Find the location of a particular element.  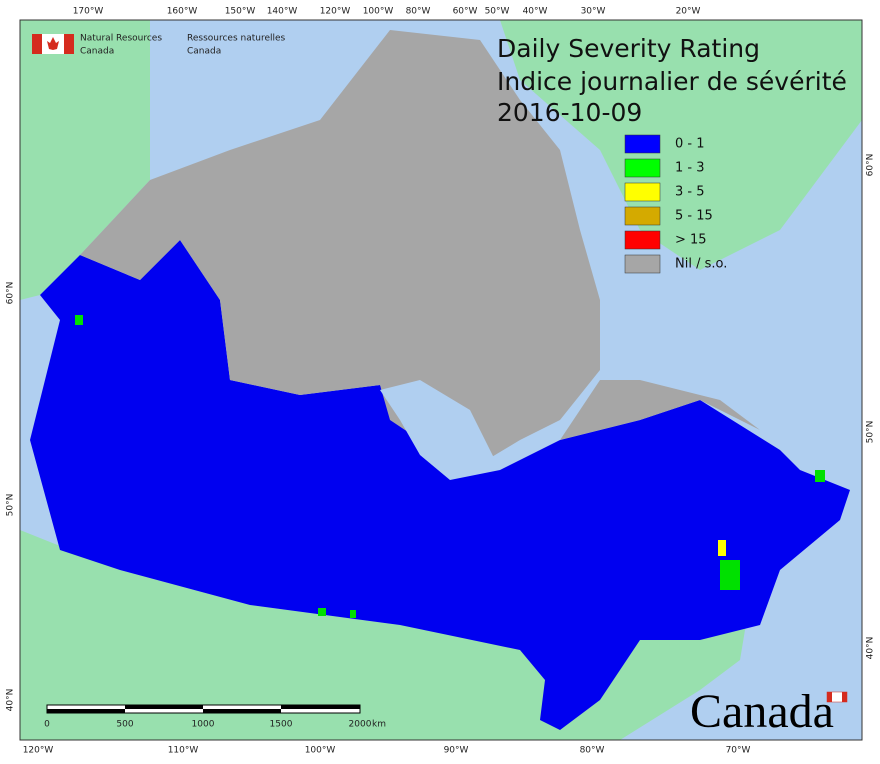

wordmark: Canada is located at coordinates (762, 711).